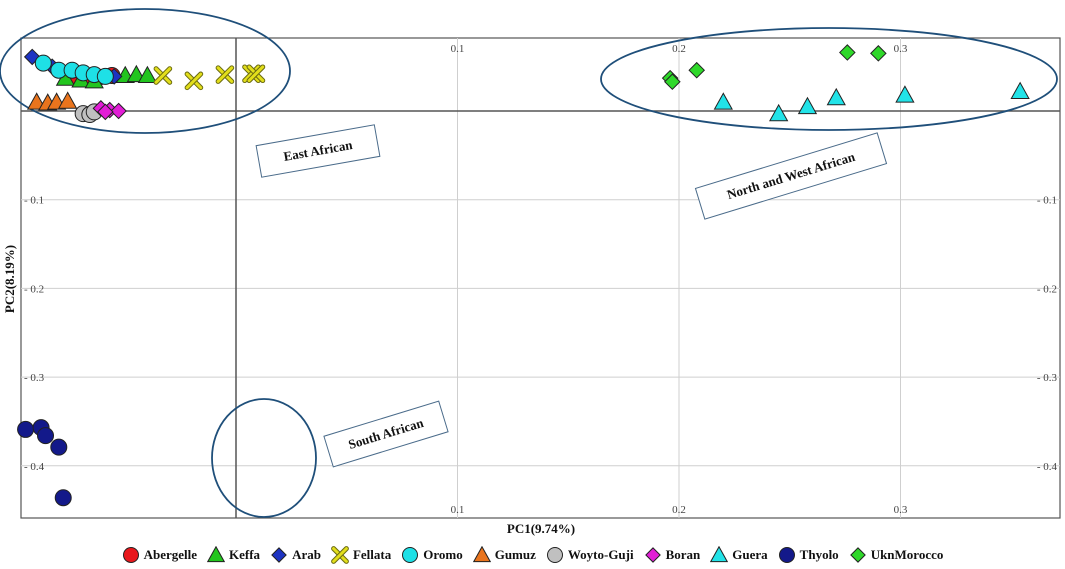 The height and width of the screenshot is (569, 1065). I want to click on legend-label-woyto-guji: Woyto-Guji, so click(600, 554).